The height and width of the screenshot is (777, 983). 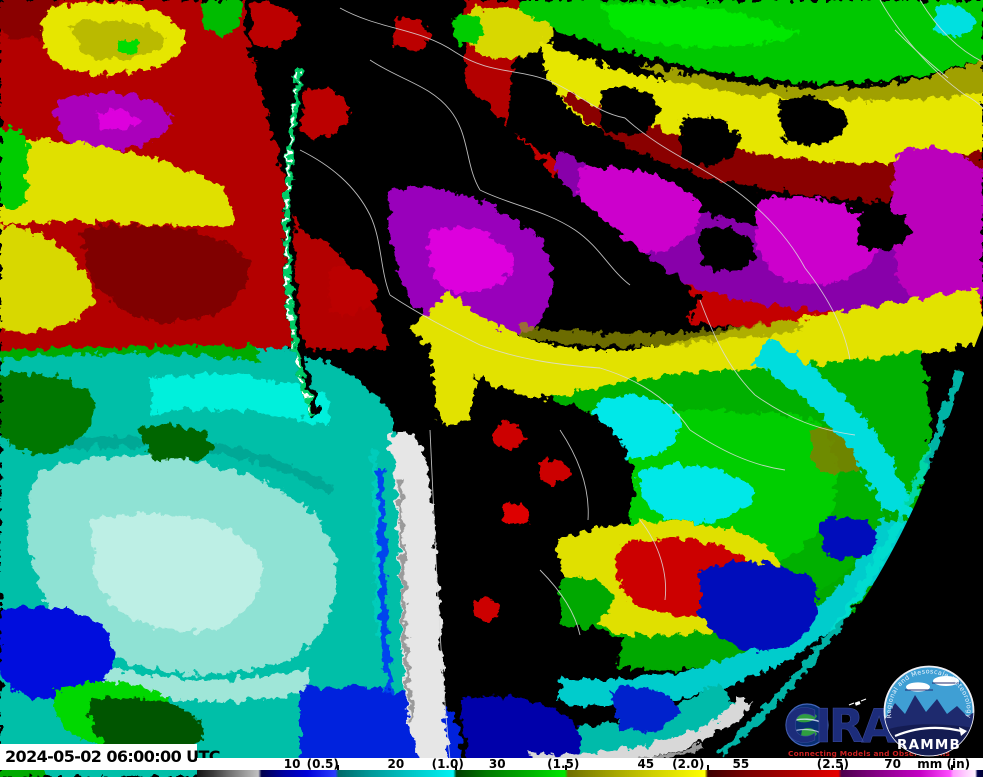 I want to click on colorbar-tick-label: 55, so click(x=741, y=764).